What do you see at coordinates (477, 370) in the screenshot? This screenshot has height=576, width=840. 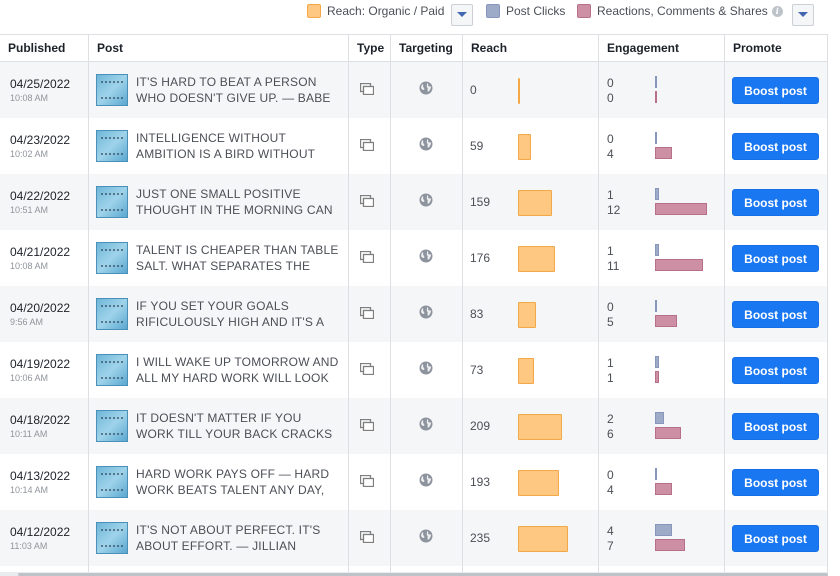 I see `reach-value: 73` at bounding box center [477, 370].